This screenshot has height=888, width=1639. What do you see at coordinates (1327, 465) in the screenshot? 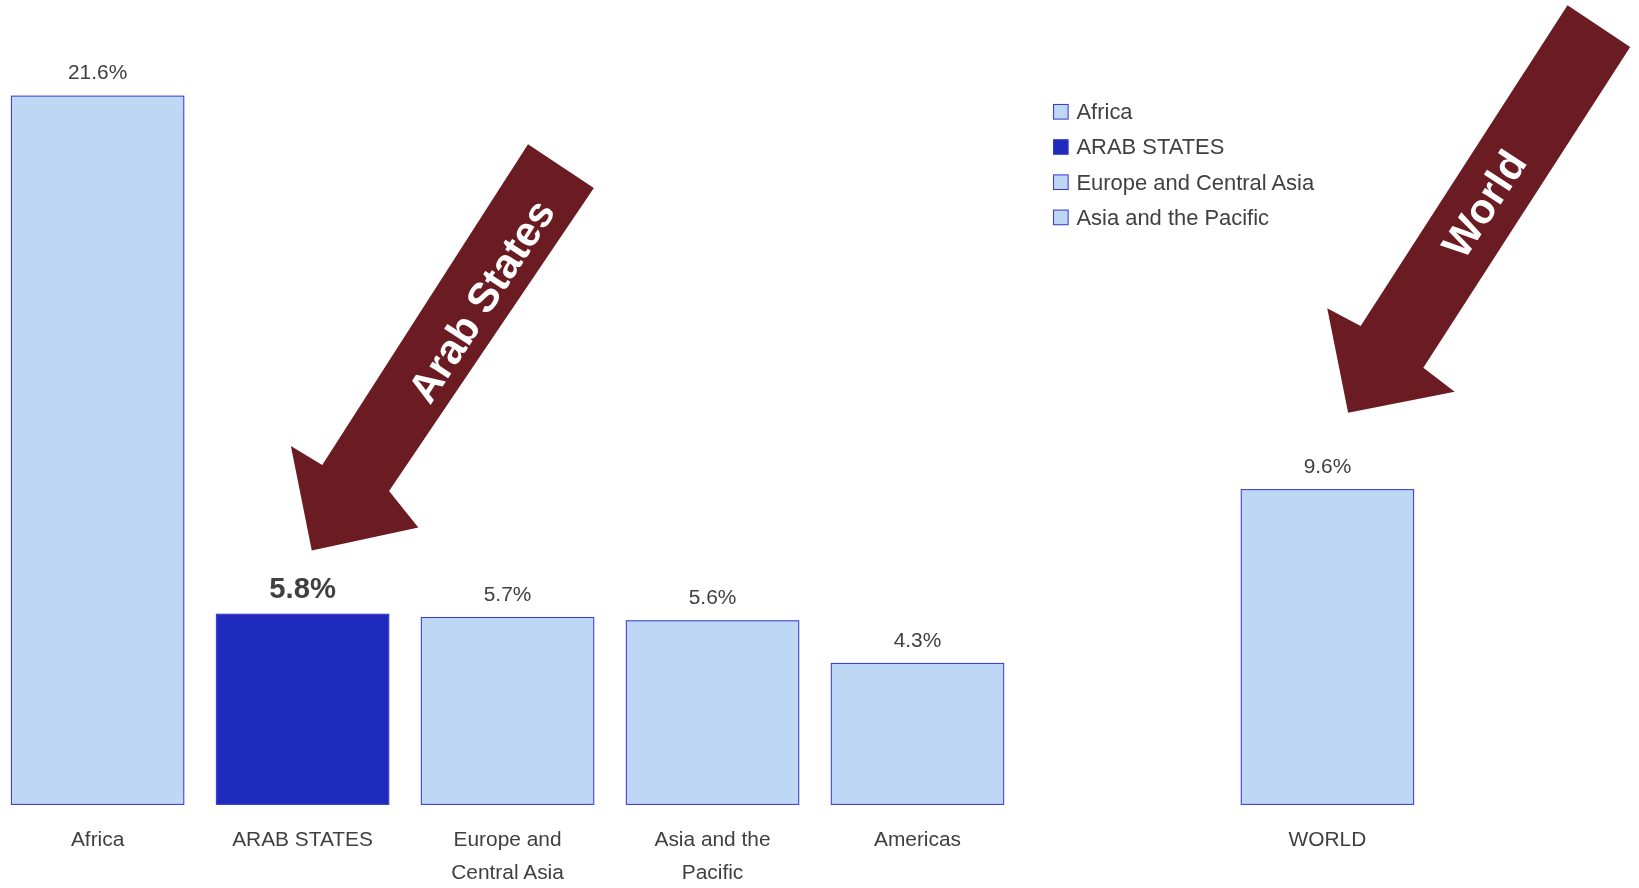
I see `data-label: 9.6%` at bounding box center [1327, 465].